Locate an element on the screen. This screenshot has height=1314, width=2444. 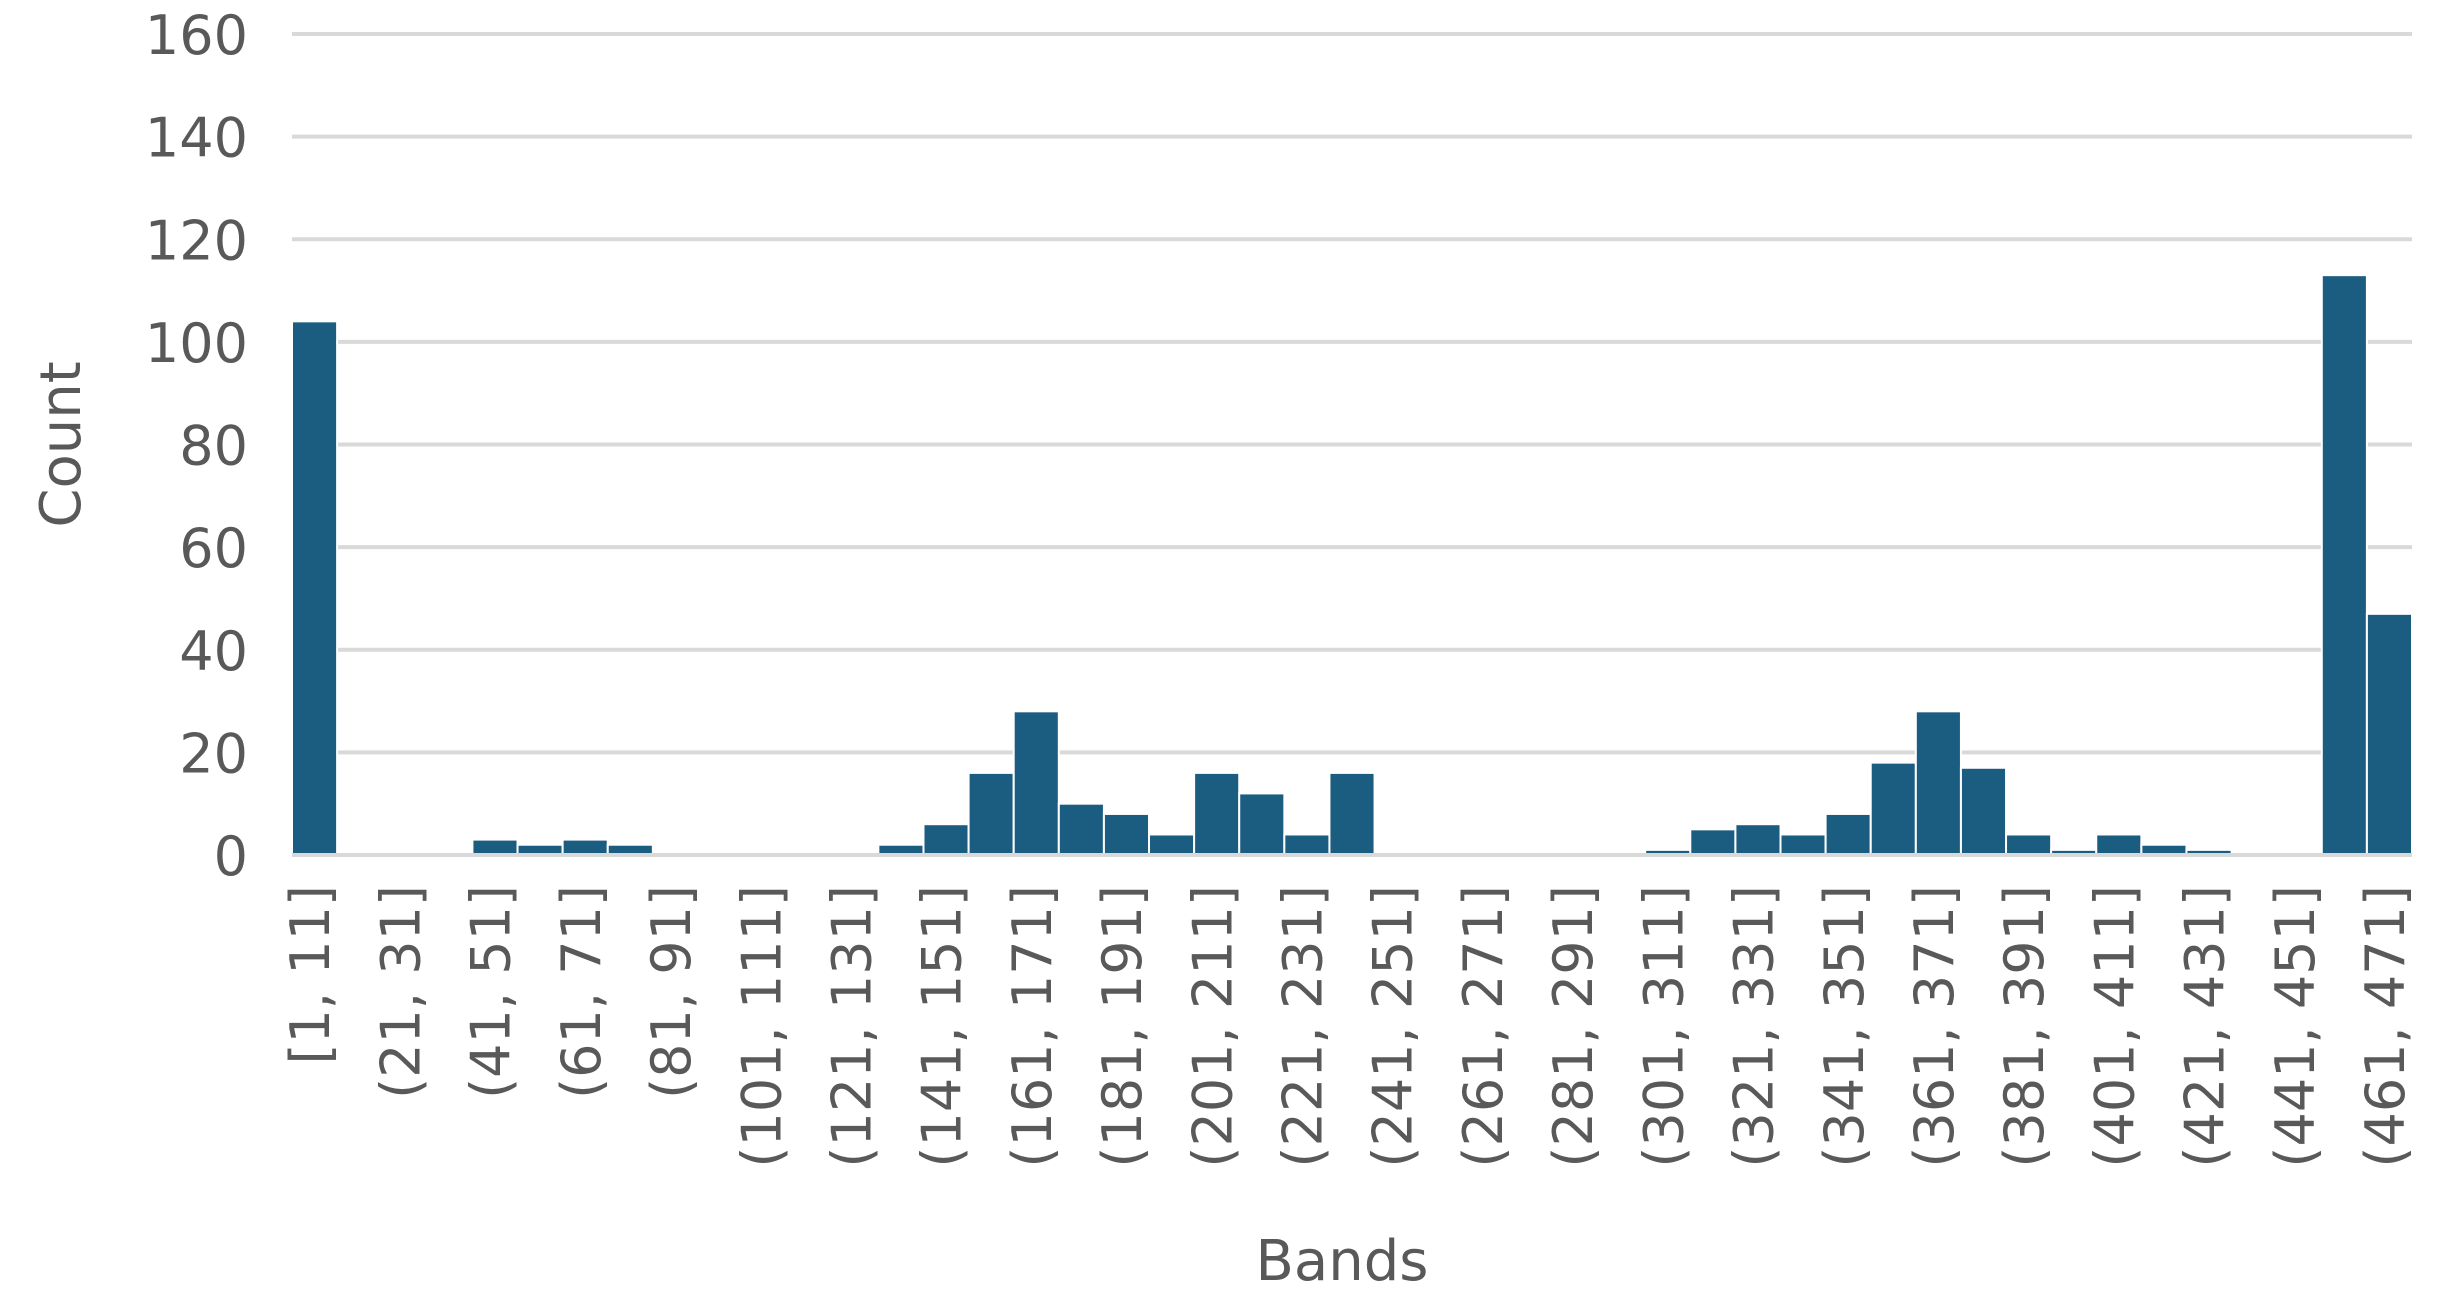
x-tick-label: (401, 411] is located at coordinates (2114, 1026).